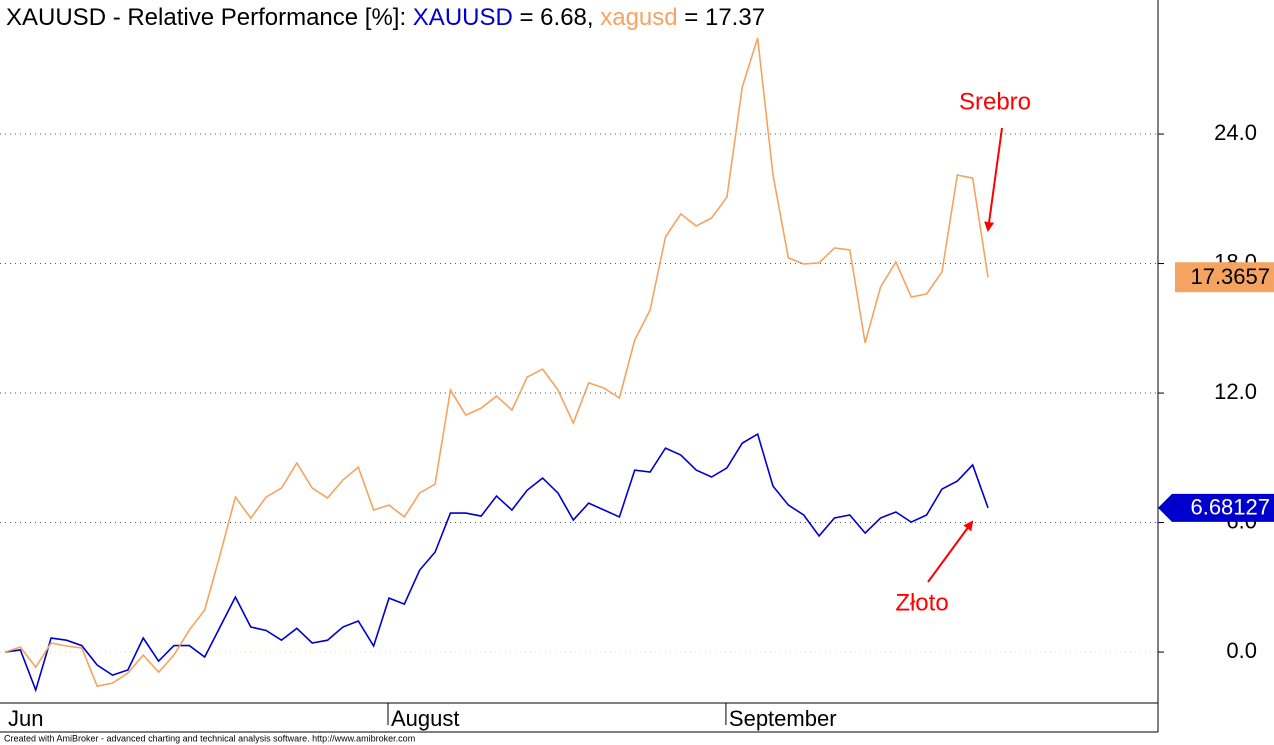  I want to click on annotation: Srebro, so click(995, 101).